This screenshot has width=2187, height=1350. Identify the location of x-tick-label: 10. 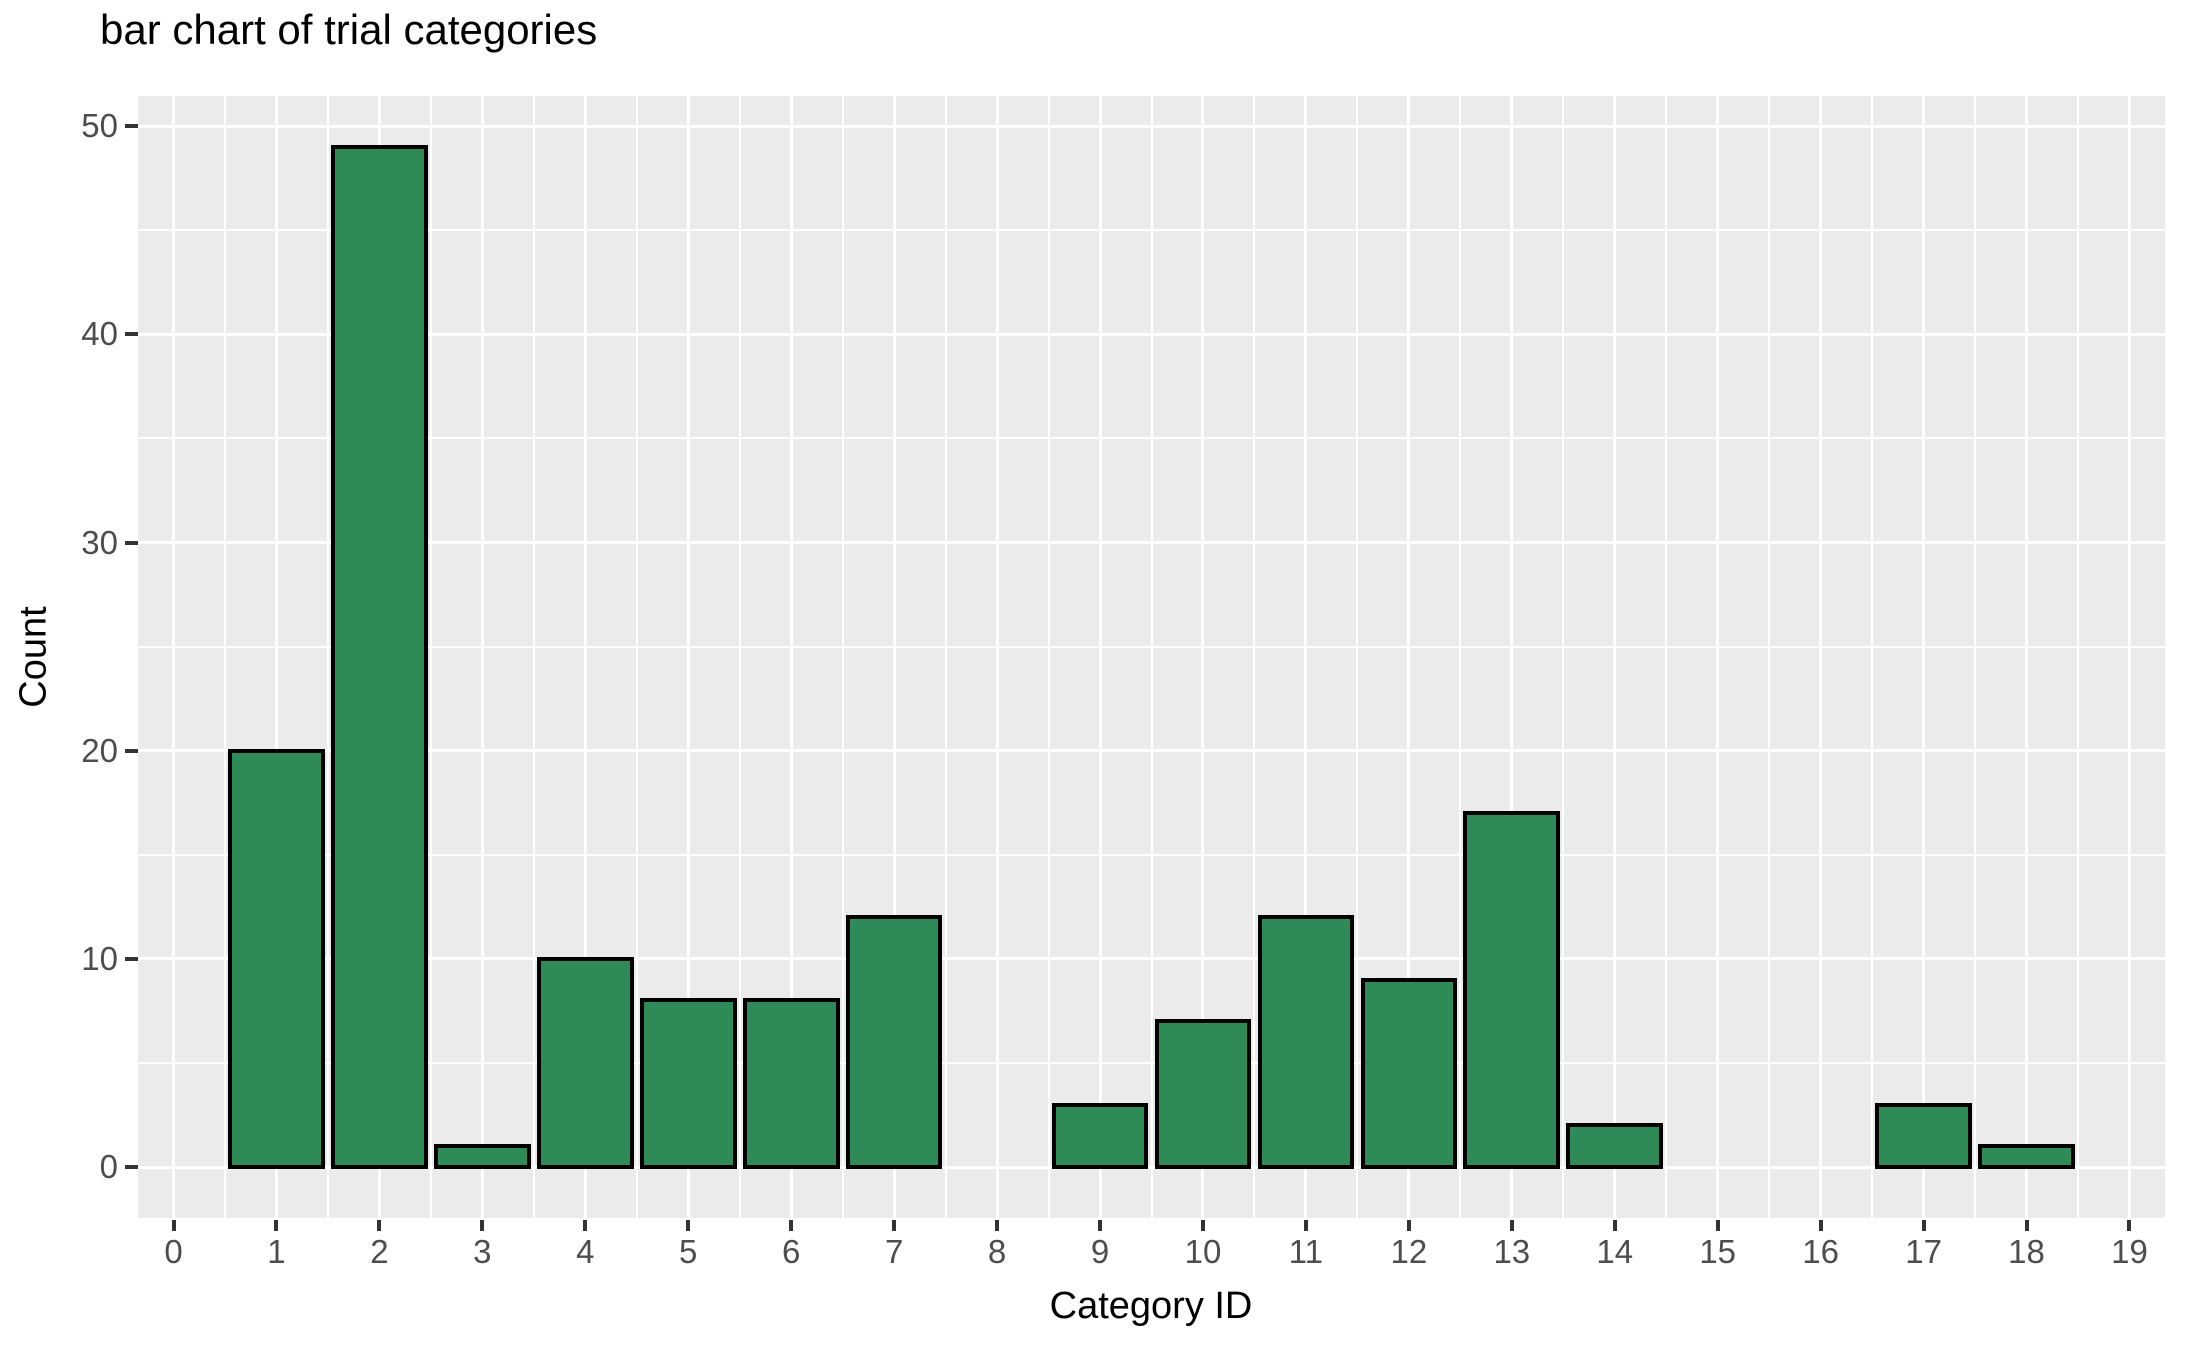
(1203, 1251).